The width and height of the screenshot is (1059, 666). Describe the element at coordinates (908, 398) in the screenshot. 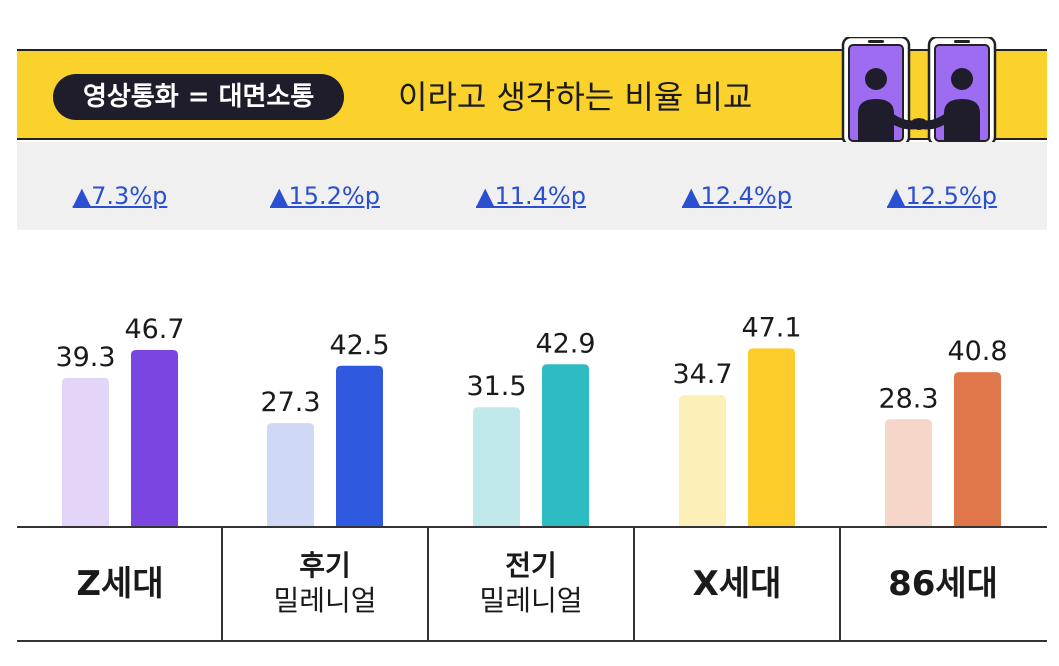

I see `bar-value-label: 28.3` at that location.